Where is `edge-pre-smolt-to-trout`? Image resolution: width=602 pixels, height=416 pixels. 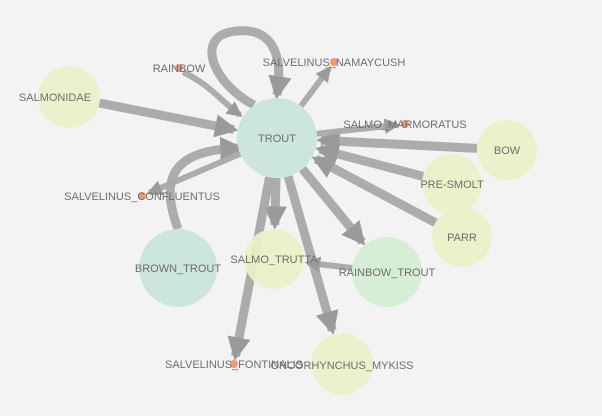 edge-pre-smolt-to-trout is located at coordinates (370, 161).